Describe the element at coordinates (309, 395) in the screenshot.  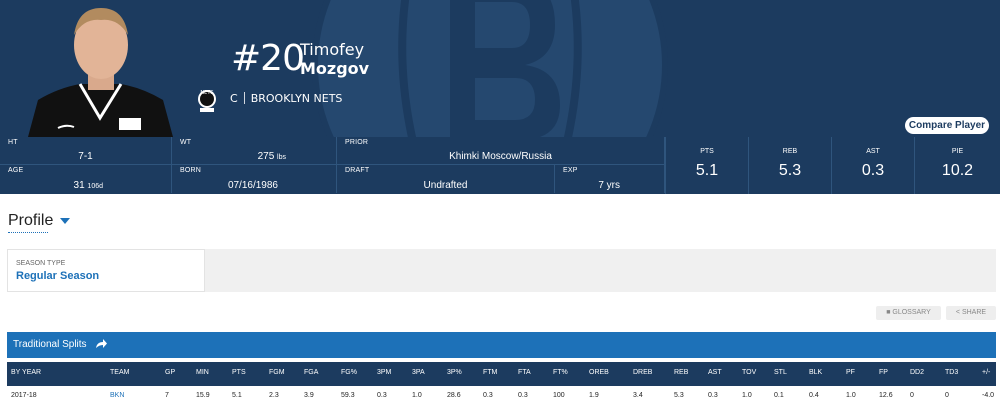
I see `table-cell: 3.9` at that location.